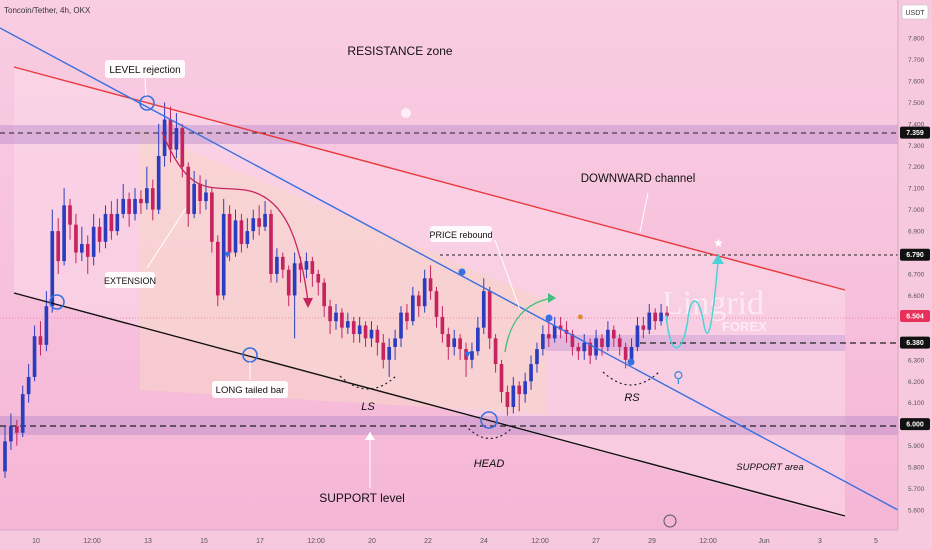 Image resolution: width=932 pixels, height=550 pixels. Describe the element at coordinates (915, 424) in the screenshot. I see `price-marker: 6.000` at that location.